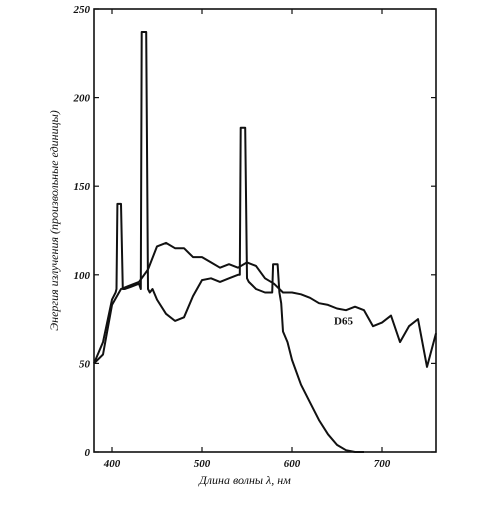 This screenshot has width=488, height=508. What do you see at coordinates (54, 220) in the screenshot?
I see `y-axis-title: Энергия излучения (произвольные единицы)` at bounding box center [54, 220].